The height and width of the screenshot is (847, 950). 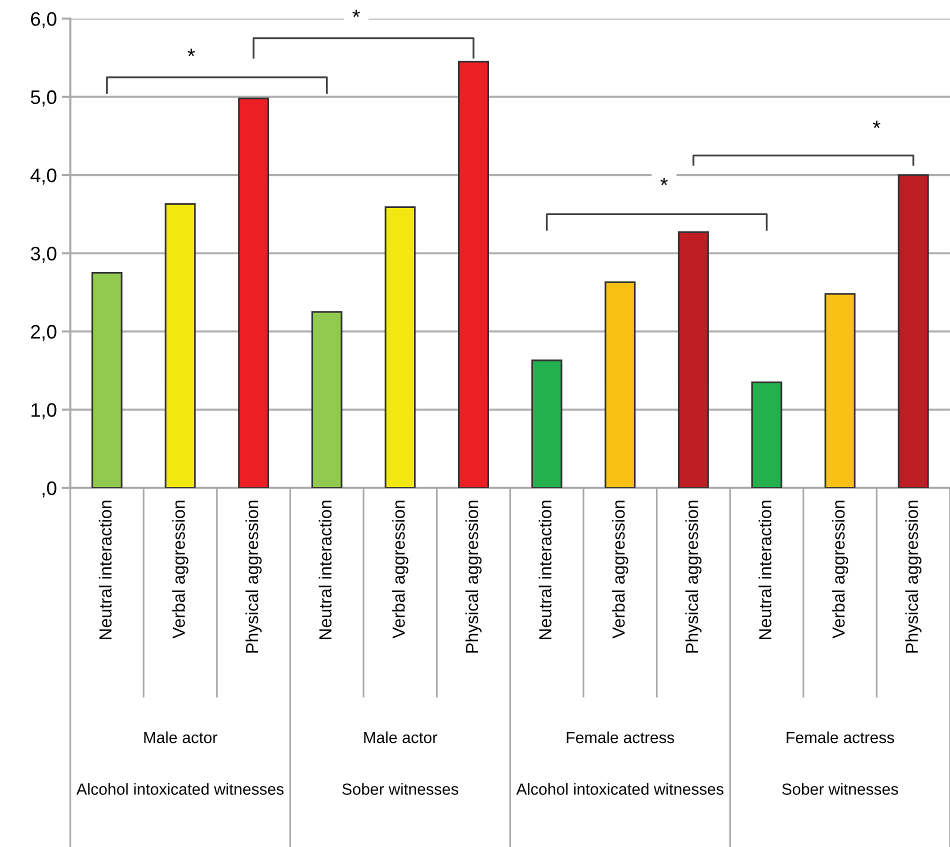 I want to click on y-tick-label: ,0, so click(x=49, y=489).